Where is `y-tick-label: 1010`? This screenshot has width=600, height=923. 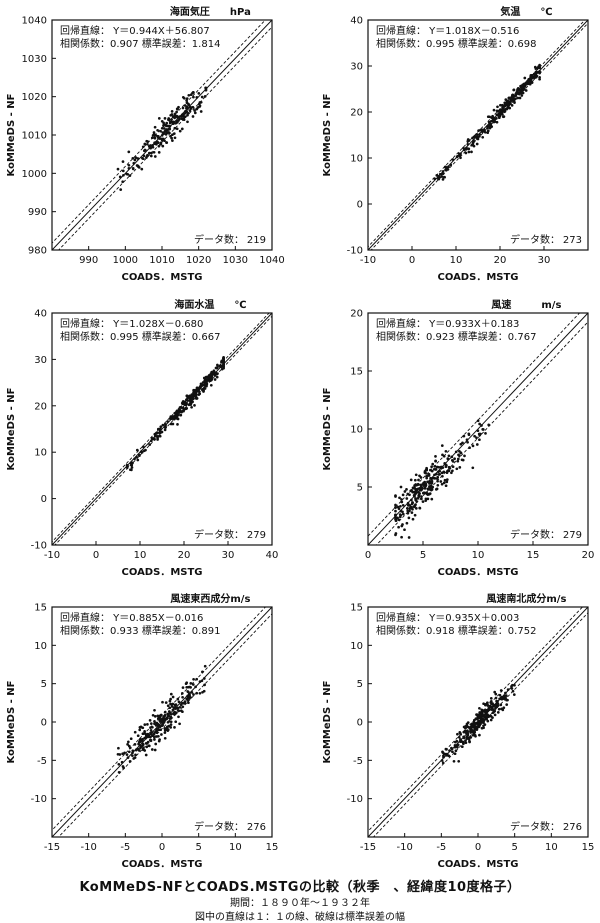
y-tick-label: 1010 is located at coordinates (34, 136).